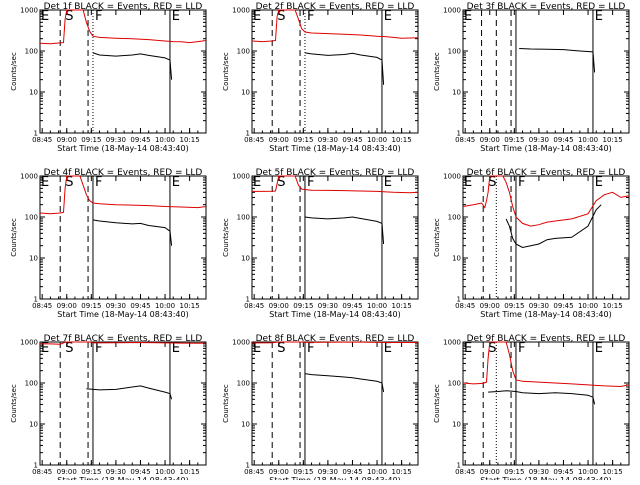 This screenshot has width=640, height=485. Describe the element at coordinates (123, 173) in the screenshot. I see `panel-title: Det 4f BLACK = Events, RED = LLD` at that location.